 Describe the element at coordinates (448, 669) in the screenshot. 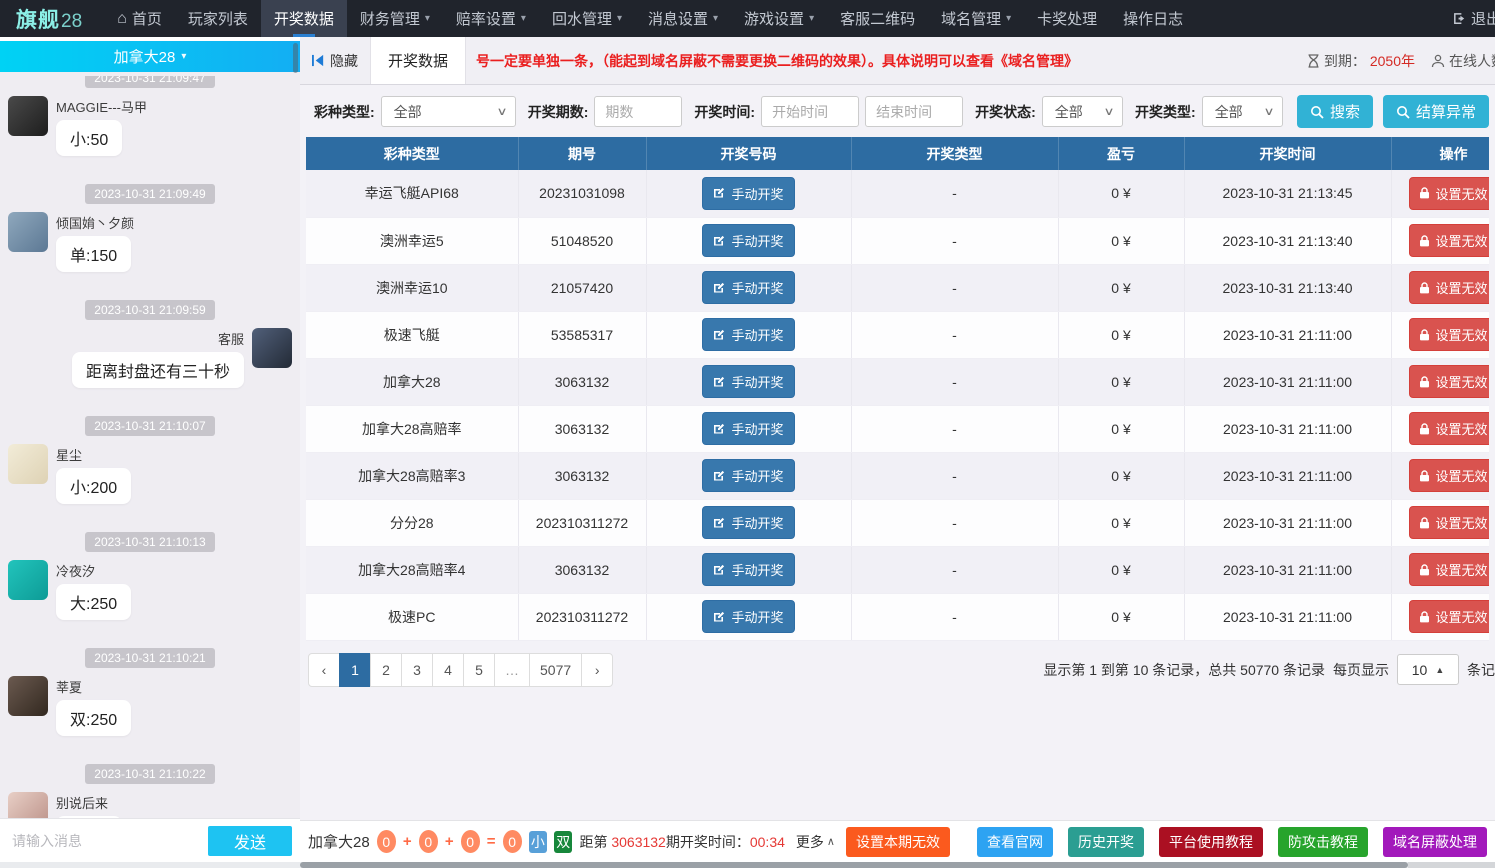

I see `page-button: 4` at that location.